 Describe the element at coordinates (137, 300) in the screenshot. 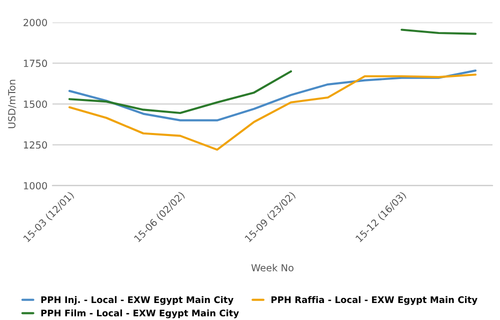

I see `legend-label: PPH Inj. - Local - EXW Egypt Main City` at that location.